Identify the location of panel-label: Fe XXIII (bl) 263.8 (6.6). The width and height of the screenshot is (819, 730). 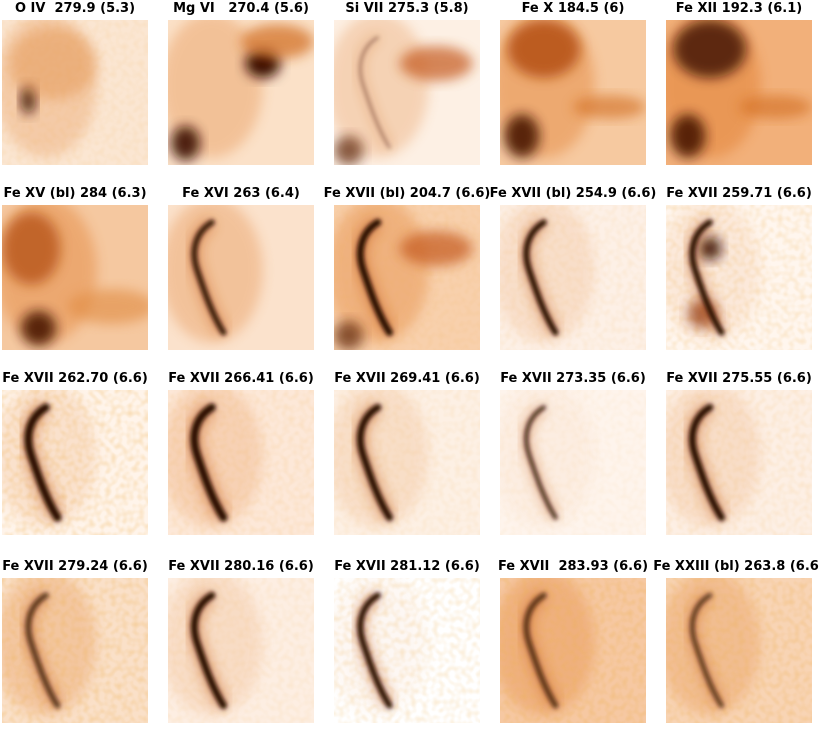
(736, 566).